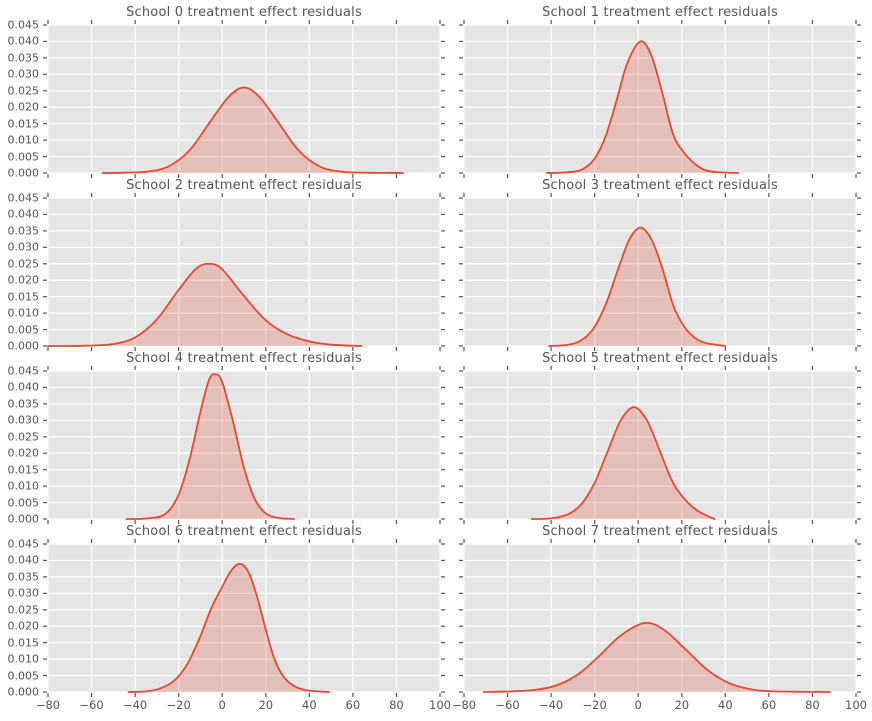 The image size is (872, 721). I want to click on subplot-title: School 2 treatment effect residuals, so click(244, 185).